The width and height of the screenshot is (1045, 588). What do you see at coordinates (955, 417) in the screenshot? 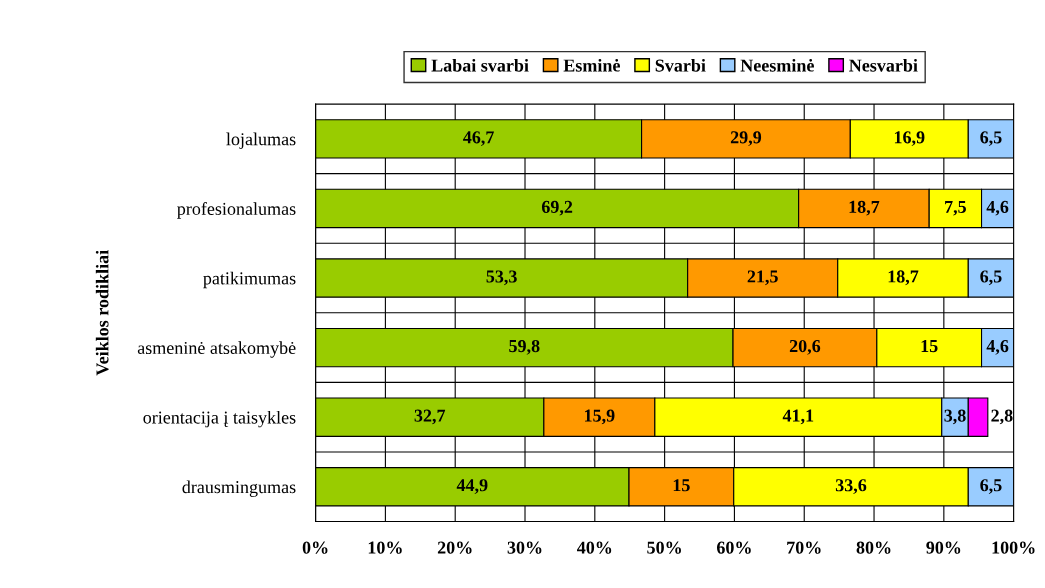
I see `data-label: 3,8` at bounding box center [955, 417].